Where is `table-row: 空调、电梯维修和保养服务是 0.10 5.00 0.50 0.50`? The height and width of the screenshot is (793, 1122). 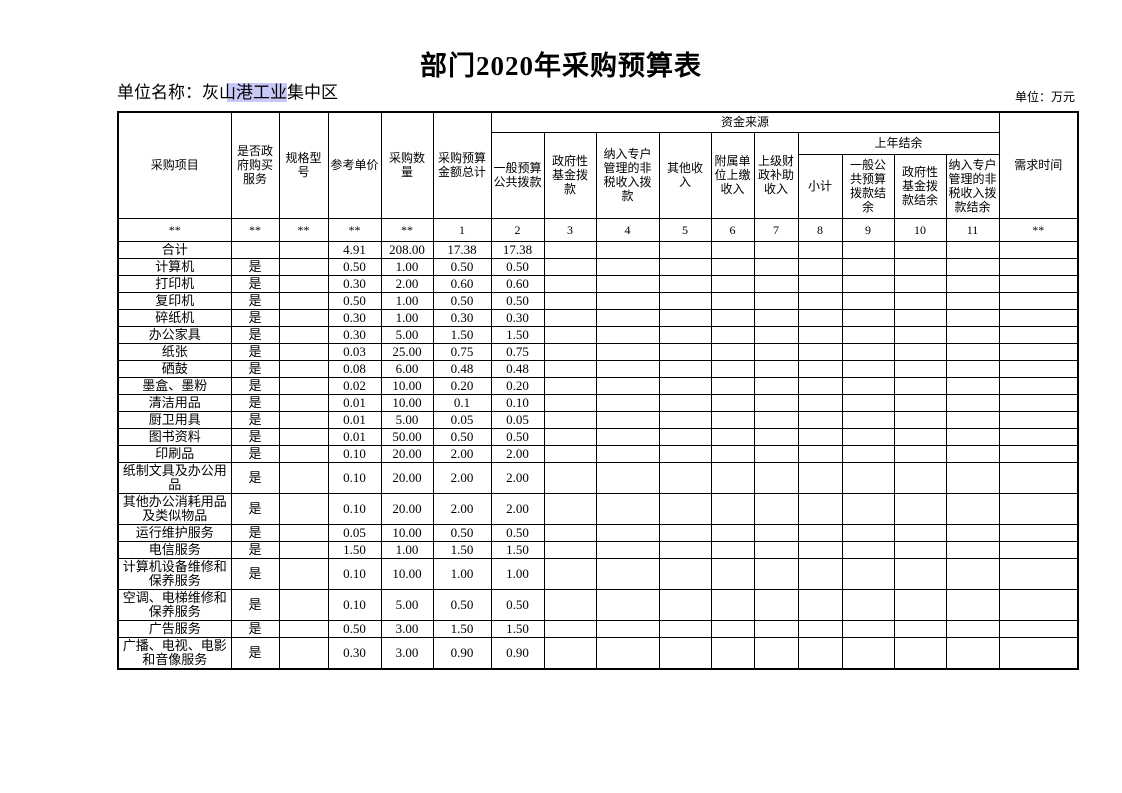
table-row: 空调、电梯维修和保养服务是 0.10 5.00 0.50 0.50 is located at coordinates (598, 604).